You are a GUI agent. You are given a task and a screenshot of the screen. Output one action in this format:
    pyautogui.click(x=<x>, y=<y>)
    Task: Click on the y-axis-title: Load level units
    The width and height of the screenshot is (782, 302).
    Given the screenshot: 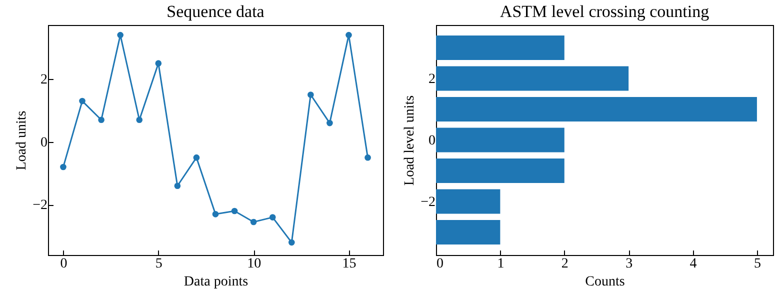 What is the action you would take?
    pyautogui.click(x=410, y=140)
    